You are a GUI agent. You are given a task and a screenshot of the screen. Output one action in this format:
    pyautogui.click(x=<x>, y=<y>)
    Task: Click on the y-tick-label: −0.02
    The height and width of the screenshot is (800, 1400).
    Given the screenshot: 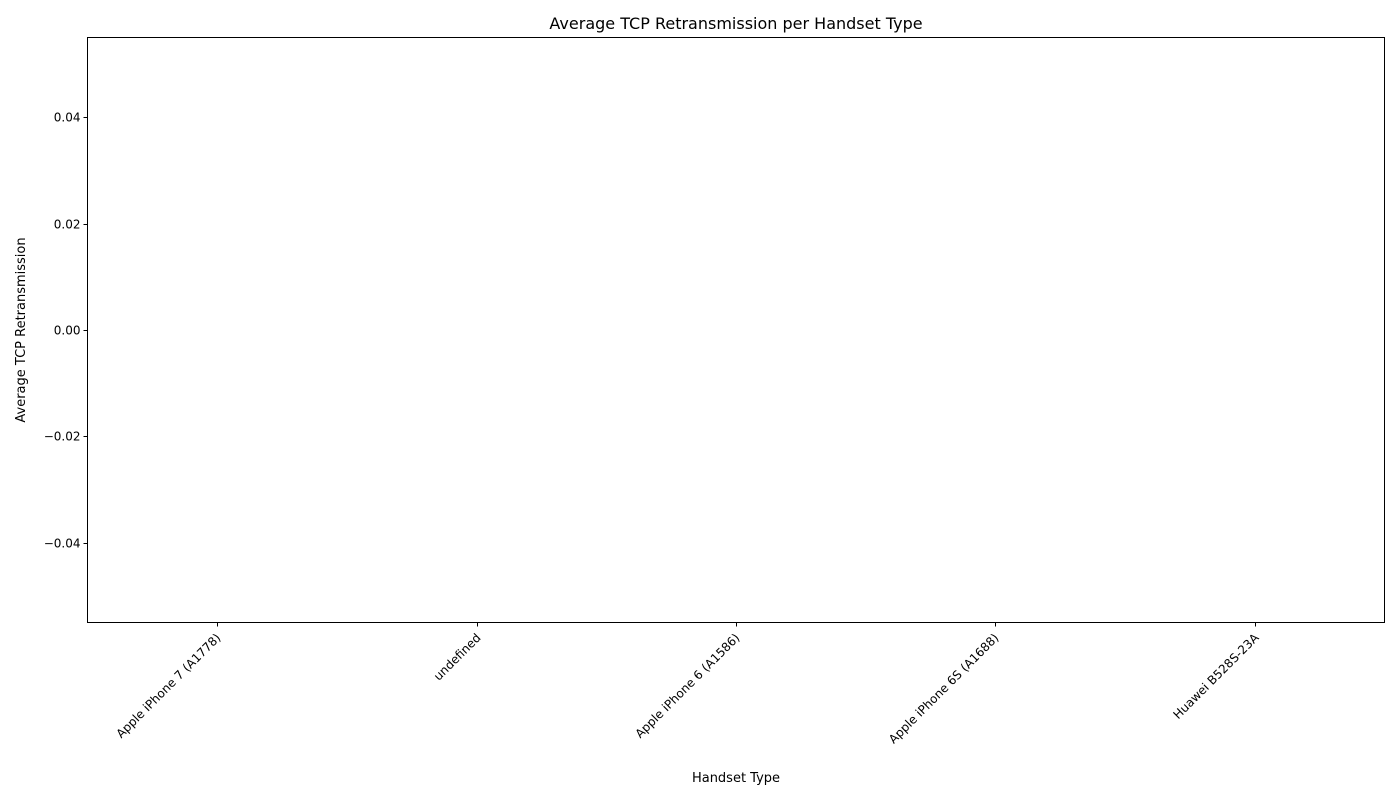 What is the action you would take?
    pyautogui.click(x=62, y=437)
    